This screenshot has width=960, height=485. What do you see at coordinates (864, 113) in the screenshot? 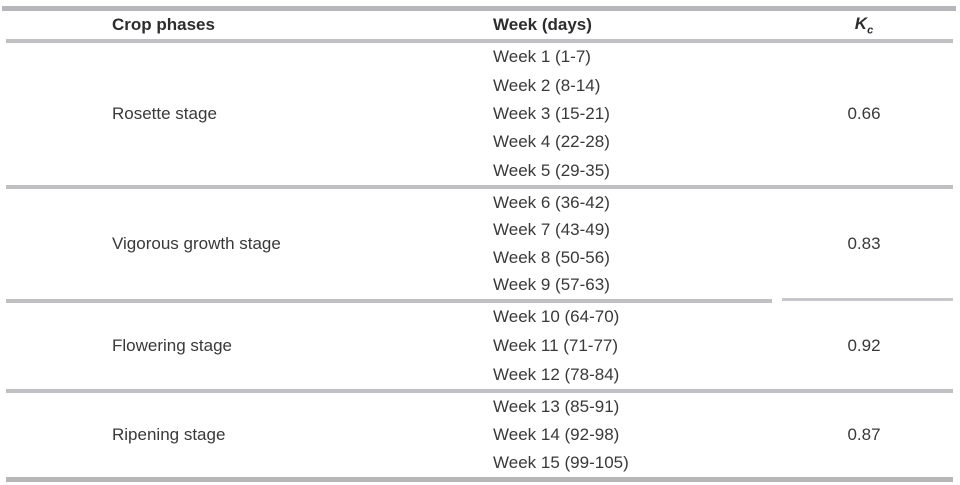
I see `kc-value: 0.66` at bounding box center [864, 113].